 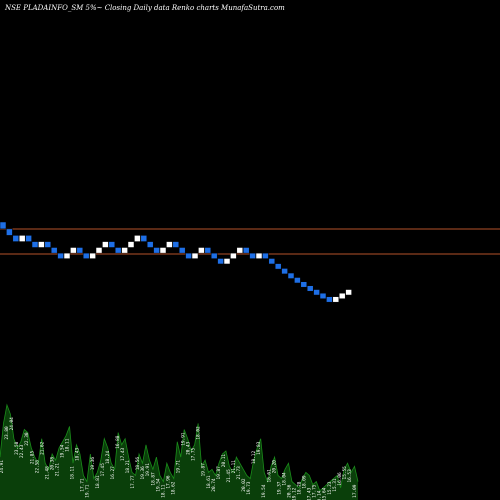 What do you see at coordinates (118, 442) in the screenshot?
I see `volume-label: 16.88` at bounding box center [118, 442].